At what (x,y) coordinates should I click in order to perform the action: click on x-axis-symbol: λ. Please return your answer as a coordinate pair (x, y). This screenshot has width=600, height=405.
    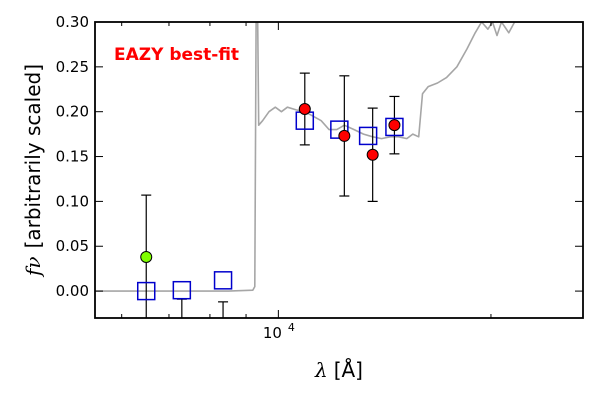
    Looking at the image, I should click on (321, 370).